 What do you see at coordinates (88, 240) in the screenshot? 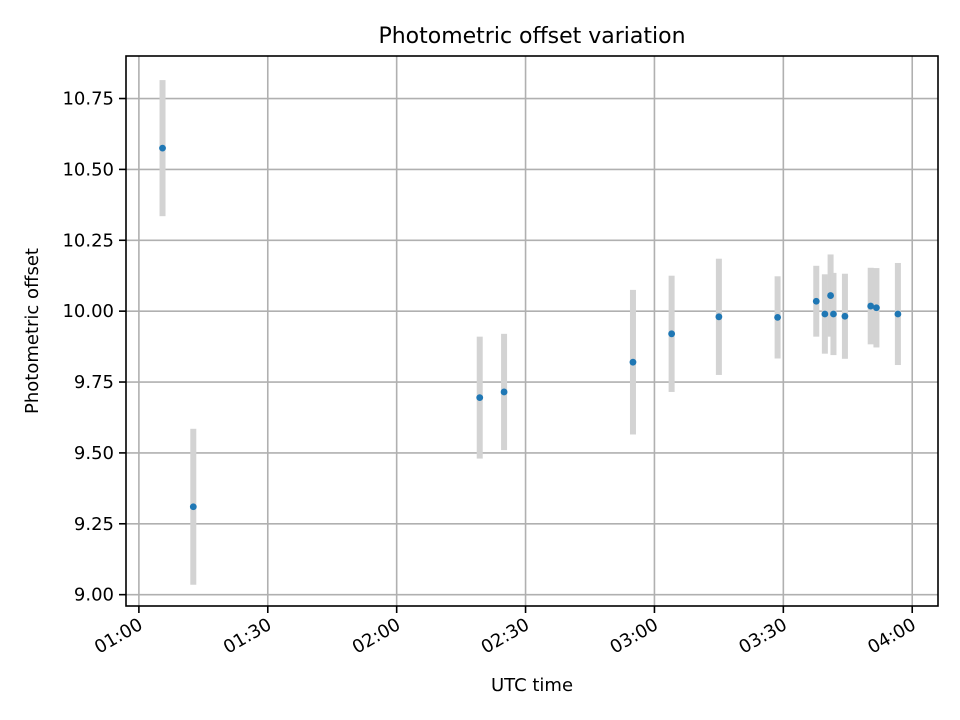
I see `y-tick-label: 10.25` at bounding box center [88, 240].